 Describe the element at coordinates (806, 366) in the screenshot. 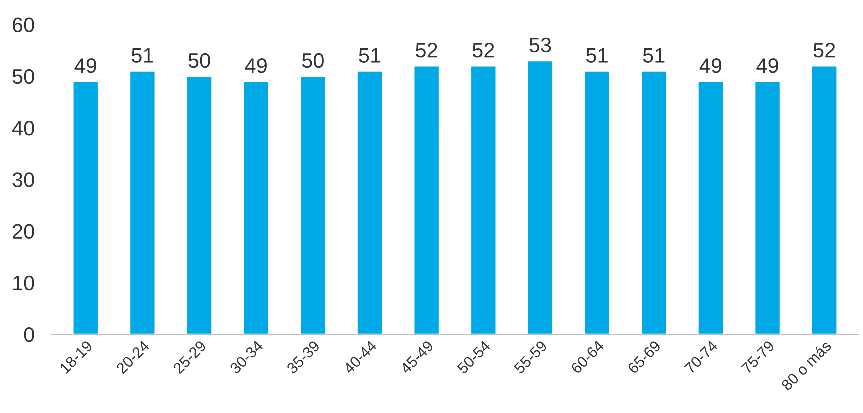

I see `x-tick-label: 80 o más` at that location.